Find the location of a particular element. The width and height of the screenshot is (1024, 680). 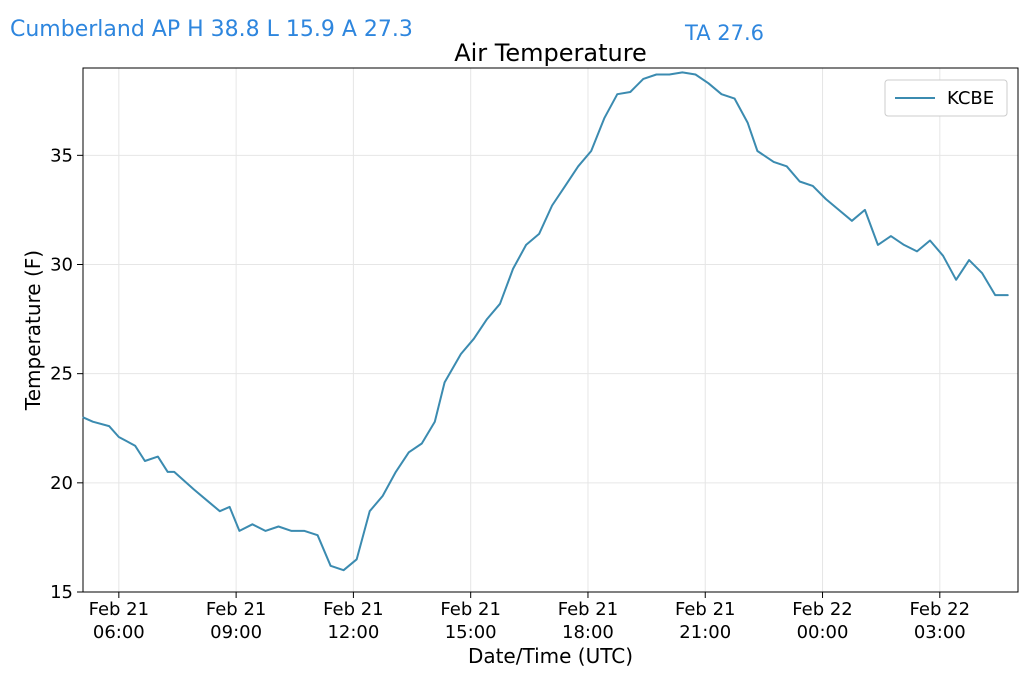

x-tick-label-time: 18:00 is located at coordinates (588, 632).